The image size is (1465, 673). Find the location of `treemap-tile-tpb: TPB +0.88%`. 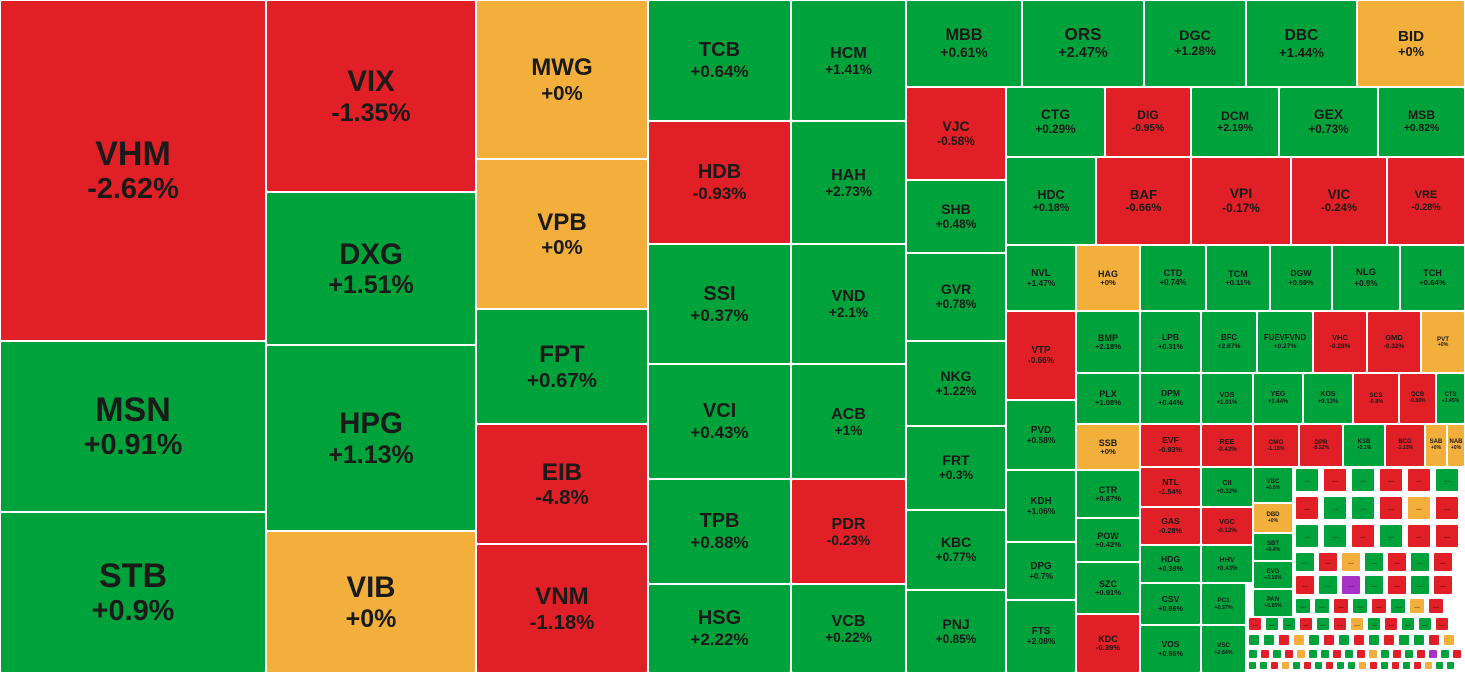

treemap-tile-tpb: TPB +0.88% is located at coordinates (719, 531).